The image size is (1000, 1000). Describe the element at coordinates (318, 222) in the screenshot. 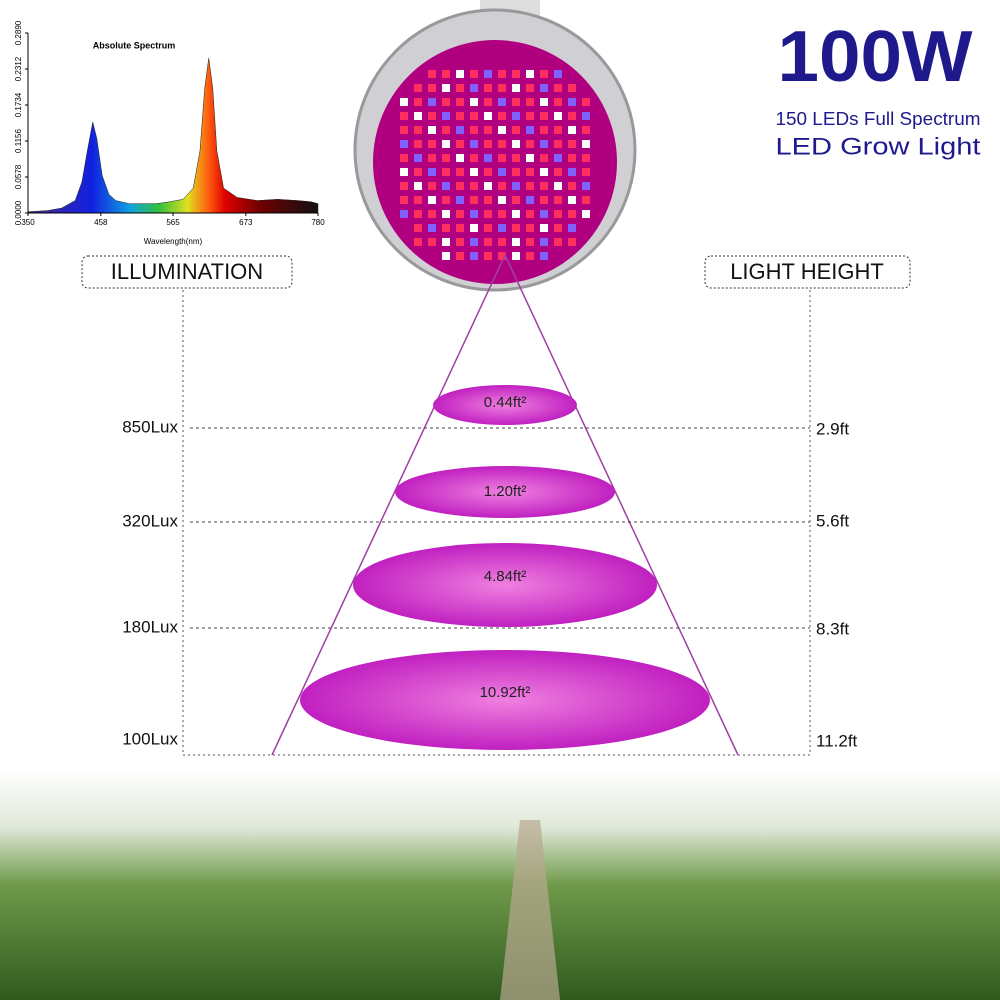

I see `x-tick-label: 780` at that location.